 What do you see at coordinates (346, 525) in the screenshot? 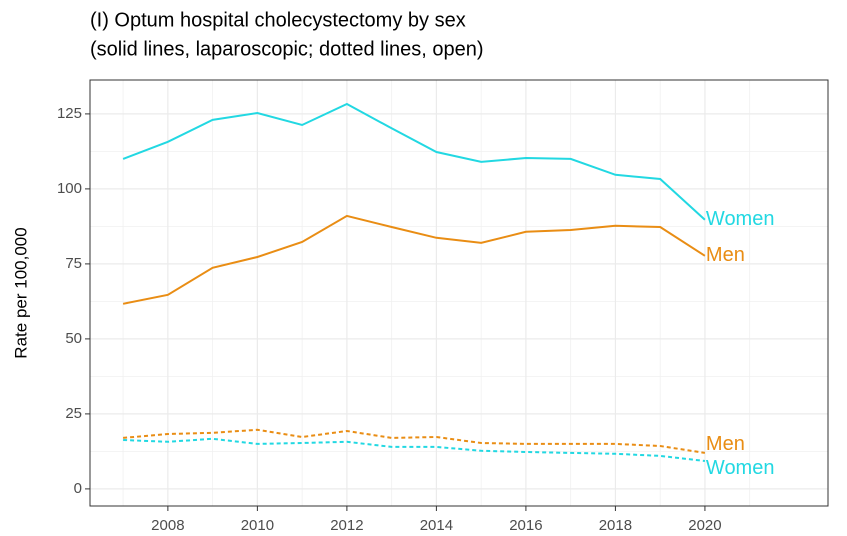
I see `x-tick-label: 2012` at bounding box center [346, 525].